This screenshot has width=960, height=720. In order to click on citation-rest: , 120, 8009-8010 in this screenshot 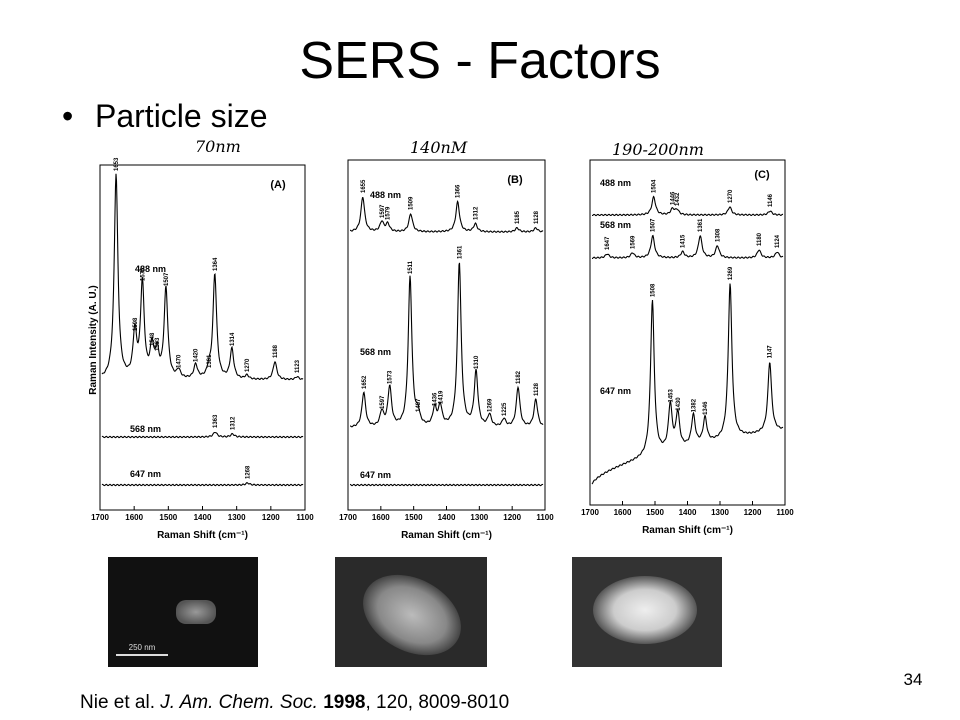, I will do `click(438, 702)`.